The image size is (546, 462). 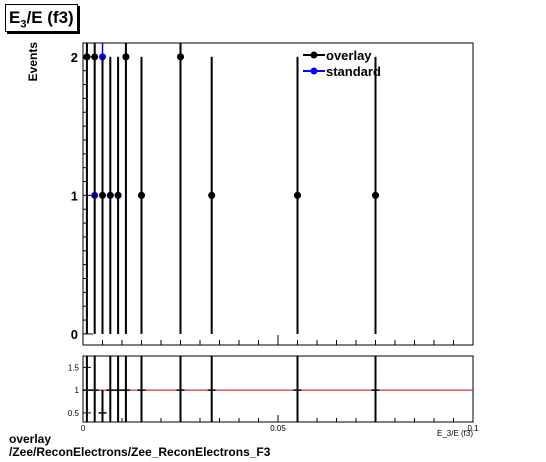 I want to click on legend-marker-overlay, so click(x=314, y=55).